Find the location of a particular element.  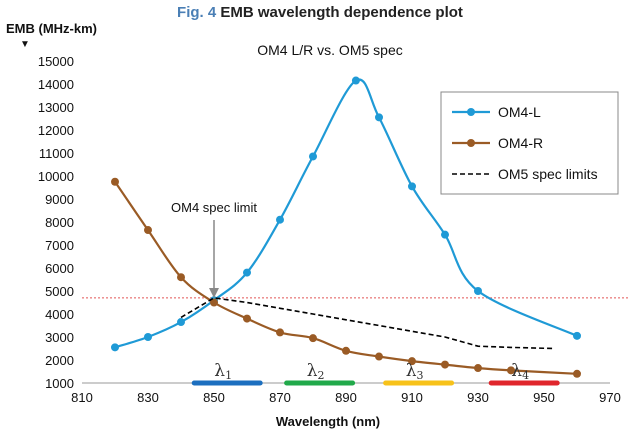

y-tick-label: 2000 is located at coordinates (59, 360).